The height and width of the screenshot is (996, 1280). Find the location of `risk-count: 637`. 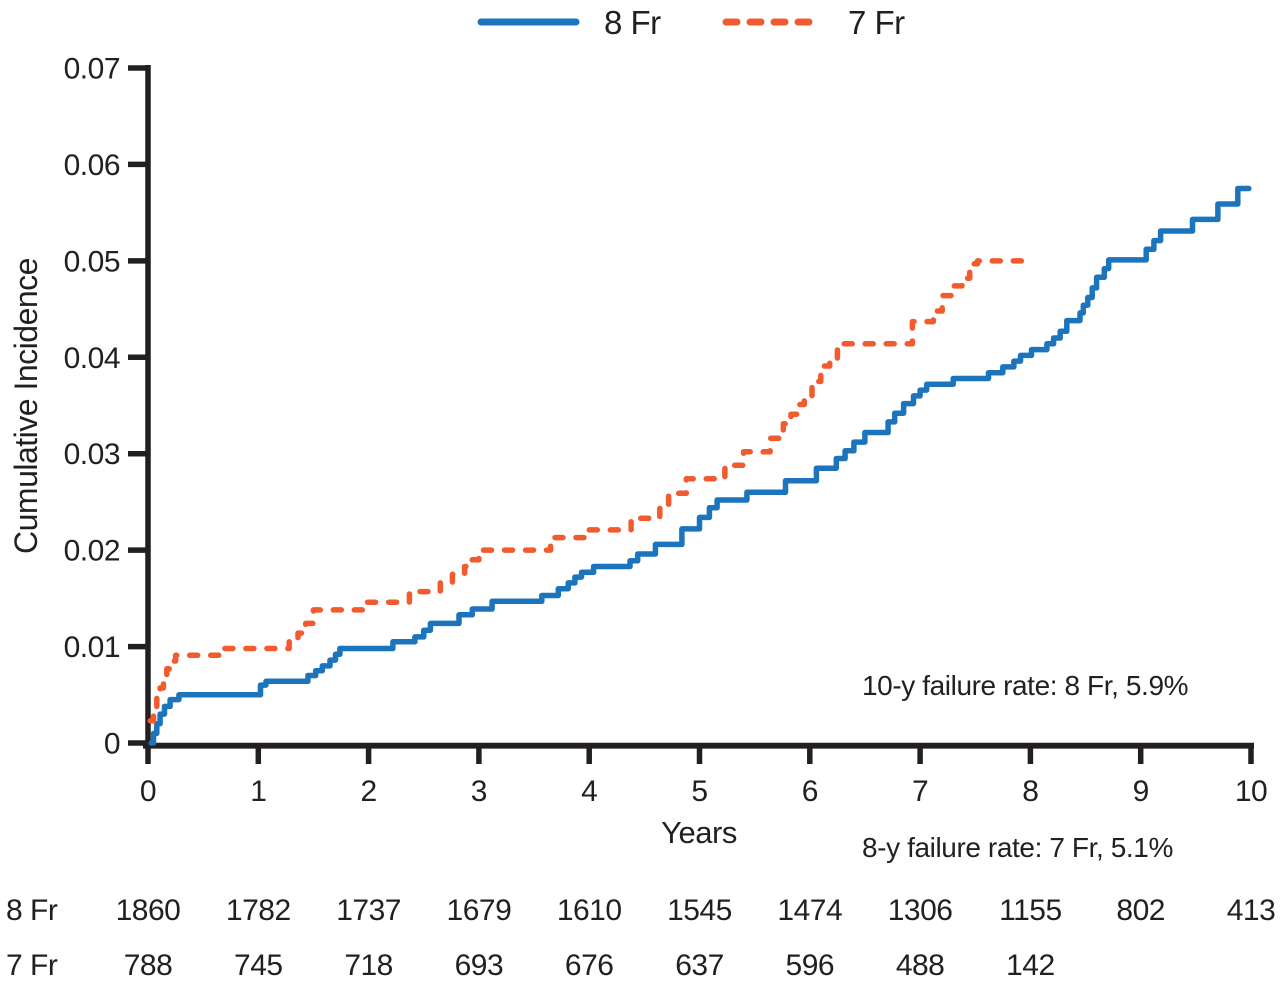

risk-count: 637 is located at coordinates (699, 965).